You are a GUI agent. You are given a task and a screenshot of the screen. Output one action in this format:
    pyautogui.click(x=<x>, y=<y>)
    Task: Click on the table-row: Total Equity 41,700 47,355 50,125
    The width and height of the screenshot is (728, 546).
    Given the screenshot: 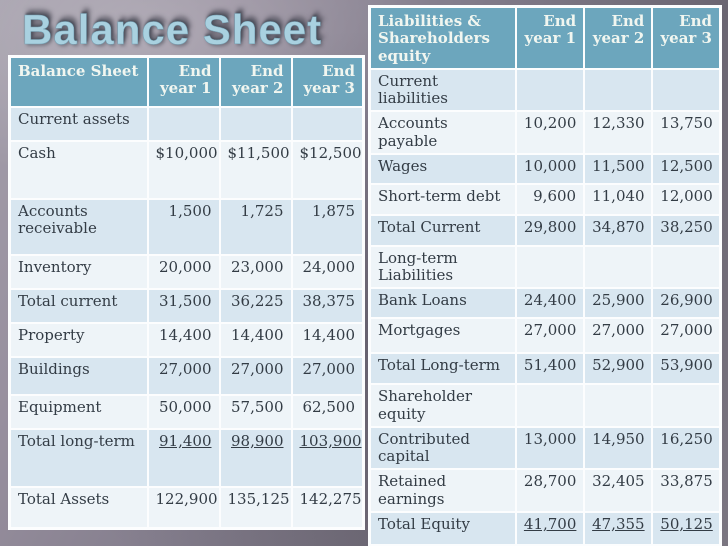 What is the action you would take?
    pyautogui.click(x=545, y=528)
    